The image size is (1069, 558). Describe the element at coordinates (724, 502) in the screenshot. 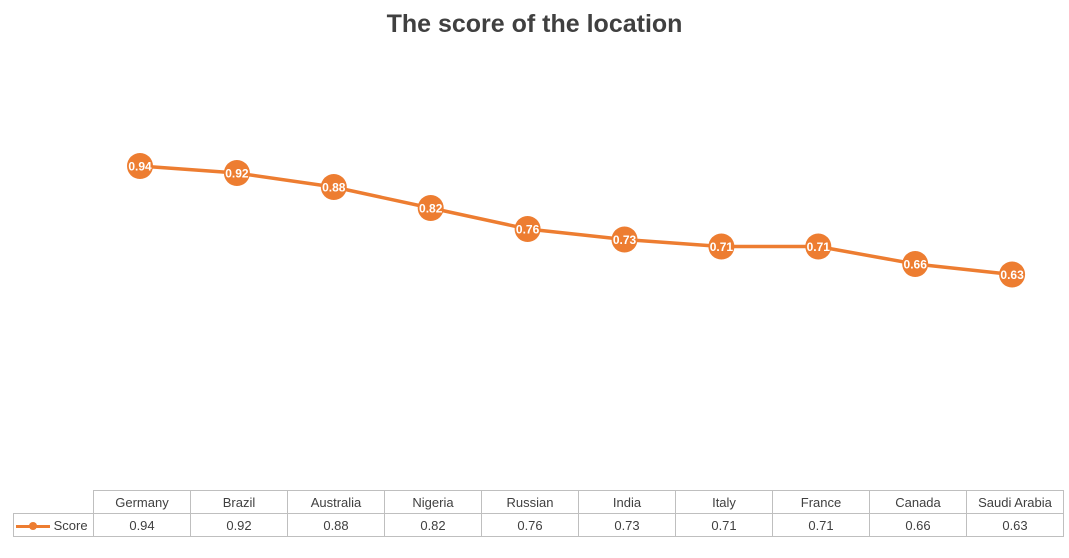

I see `category-header: Italy` at that location.